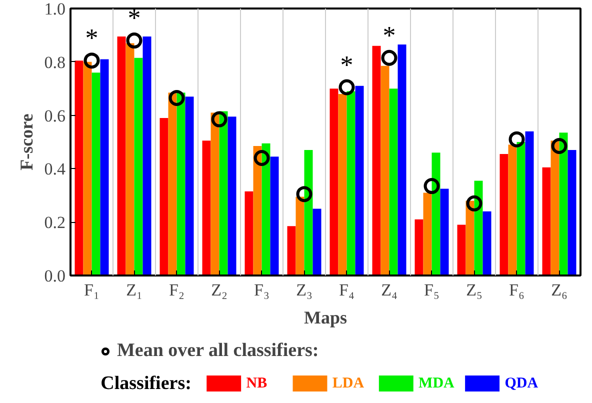  What do you see at coordinates (257, 384) in the screenshot?
I see `legend-label: NB` at bounding box center [257, 384].